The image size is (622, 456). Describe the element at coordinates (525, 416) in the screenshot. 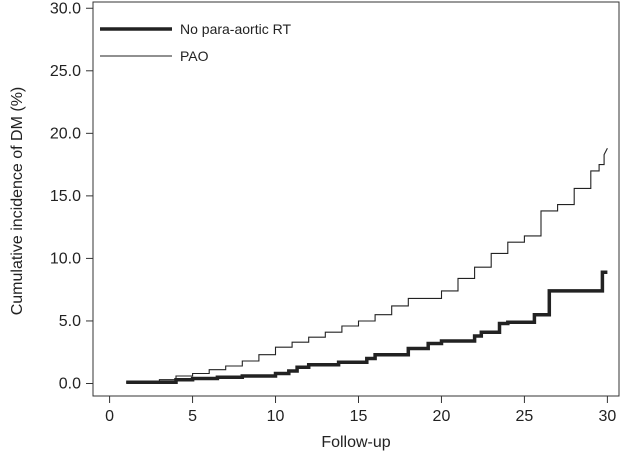

I see `x-tick-label: 25` at that location.